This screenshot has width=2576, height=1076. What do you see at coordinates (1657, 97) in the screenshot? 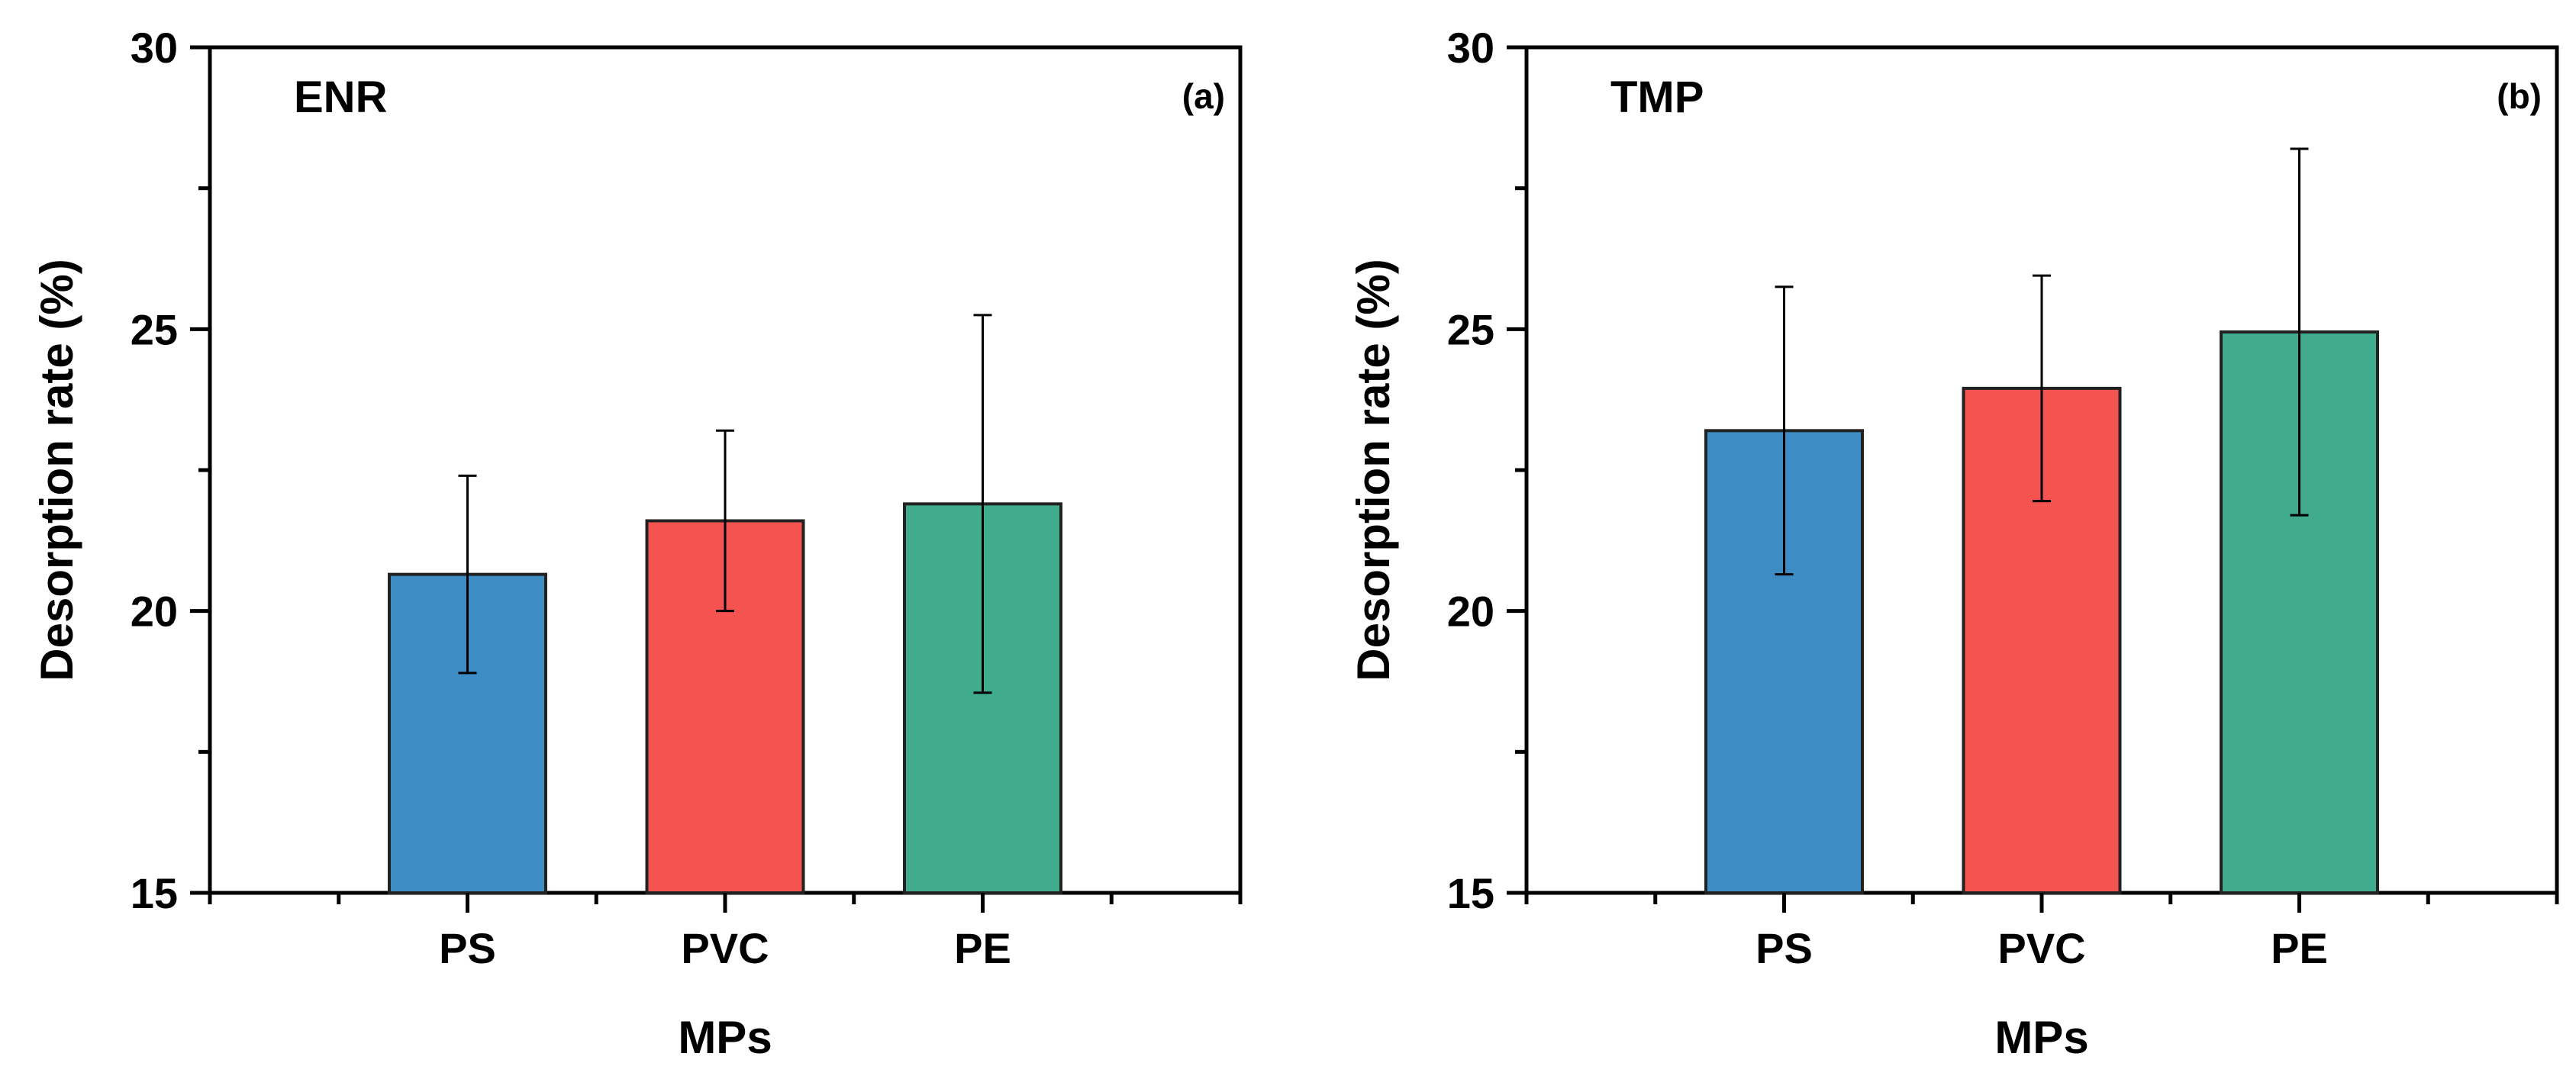
I see `chart-annotation-title: TMP` at bounding box center [1657, 97].